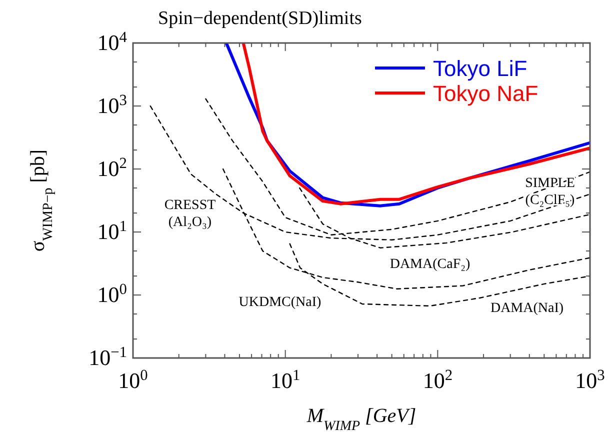  What do you see at coordinates (112, 105) in the screenshot?
I see `y-tick-label: 10$^{3}$` at bounding box center [112, 105].